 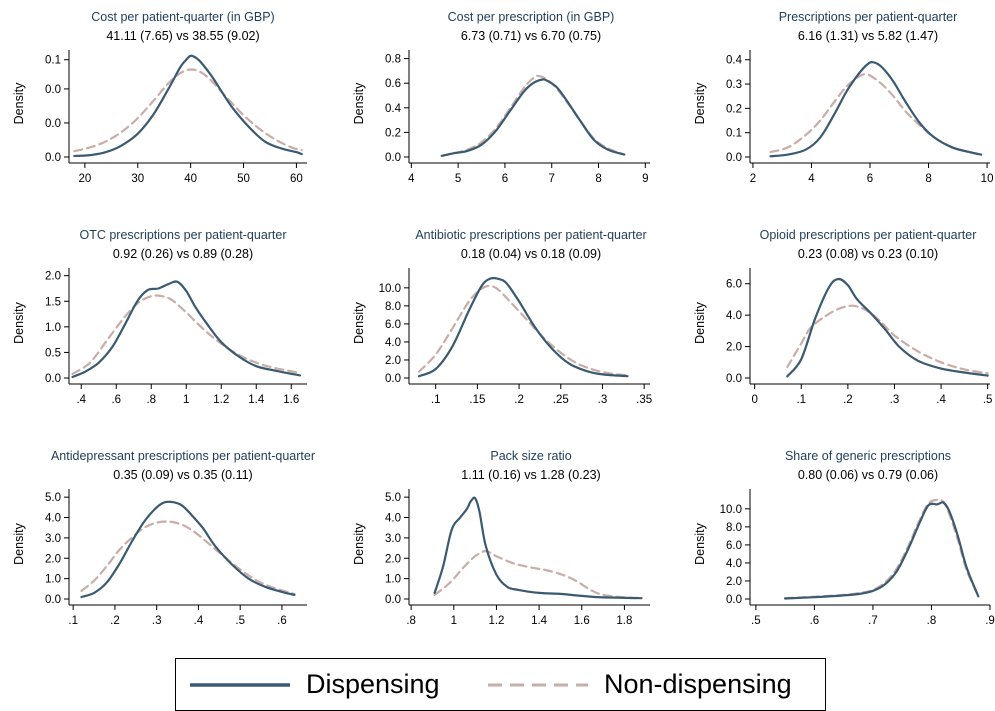 I want to click on panel-4-y-tick-label: 1.5, so click(x=53, y=302).